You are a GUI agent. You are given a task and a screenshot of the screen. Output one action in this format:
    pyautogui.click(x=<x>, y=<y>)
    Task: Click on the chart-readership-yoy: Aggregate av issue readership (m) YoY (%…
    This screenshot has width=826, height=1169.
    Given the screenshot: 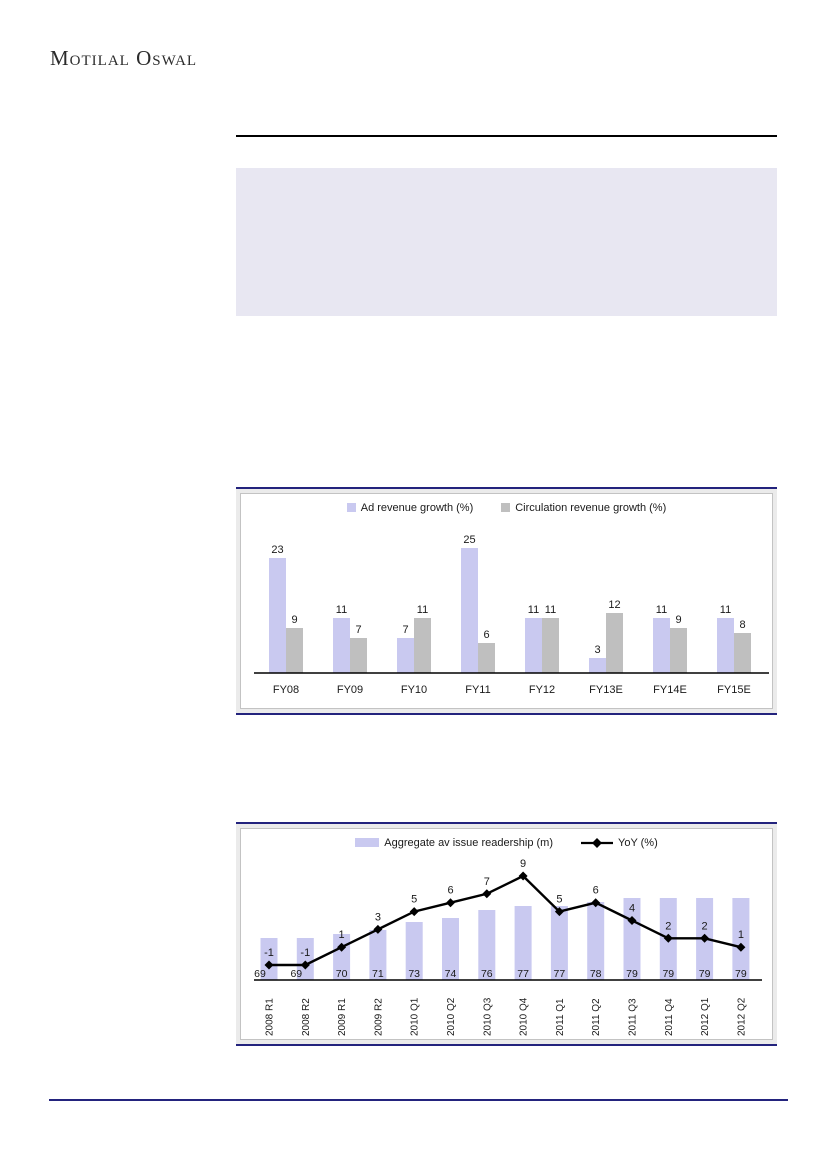 What is the action you would take?
    pyautogui.click(x=506, y=934)
    